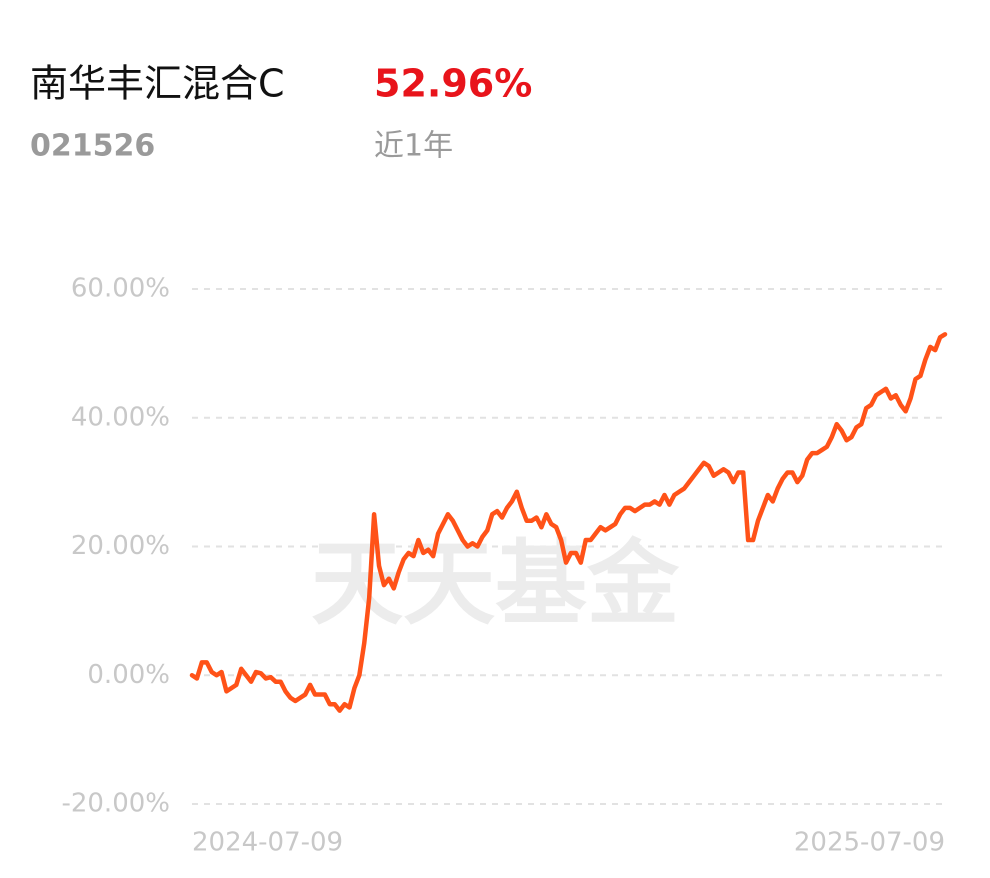 This screenshot has width=990, height=878. What do you see at coordinates (120, 546) in the screenshot?
I see `y-tick-label: 20.00%` at bounding box center [120, 546].